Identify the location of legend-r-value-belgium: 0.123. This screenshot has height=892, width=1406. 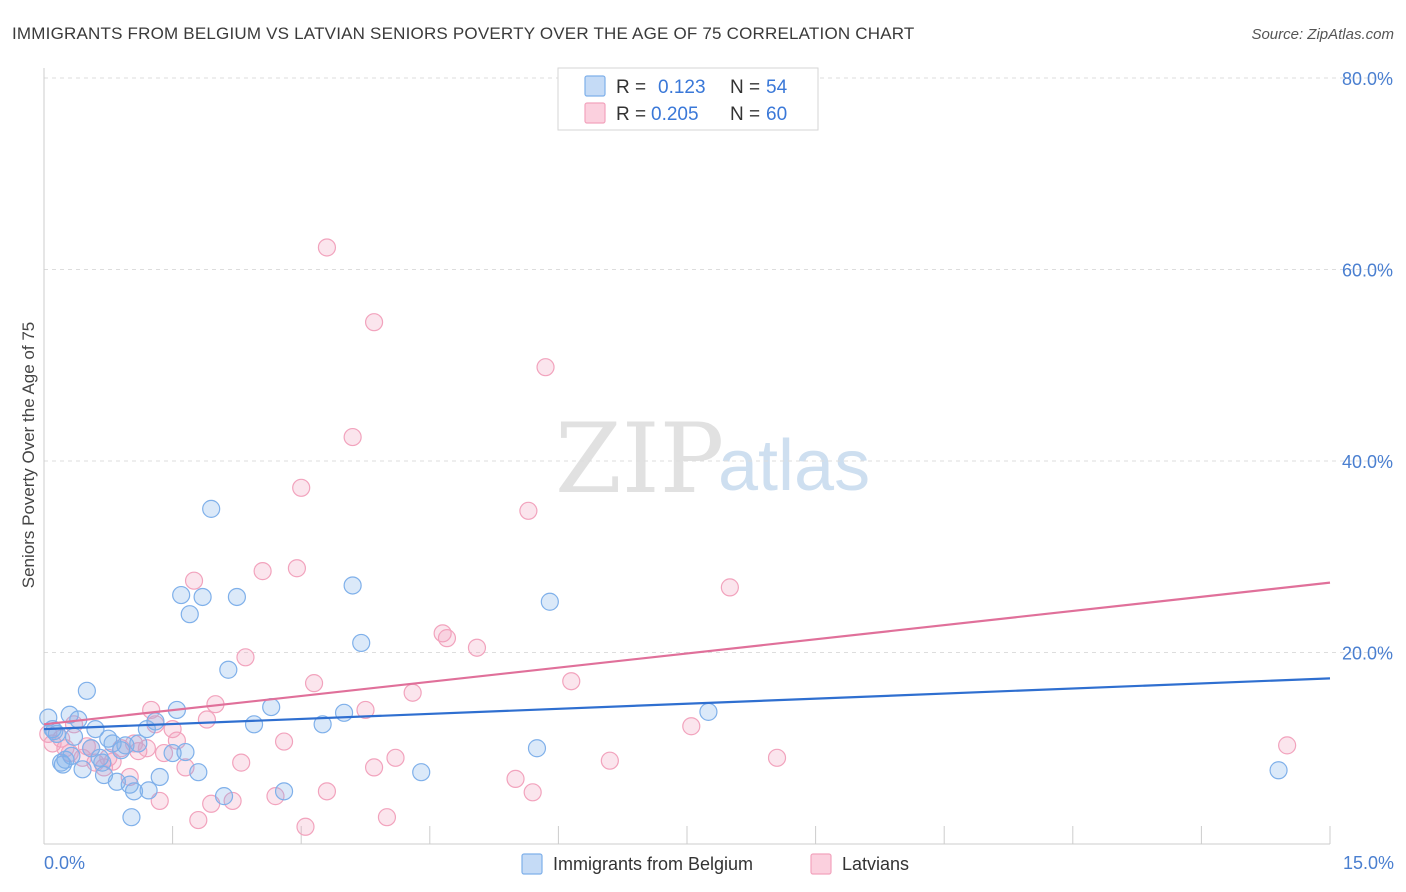
(682, 87).